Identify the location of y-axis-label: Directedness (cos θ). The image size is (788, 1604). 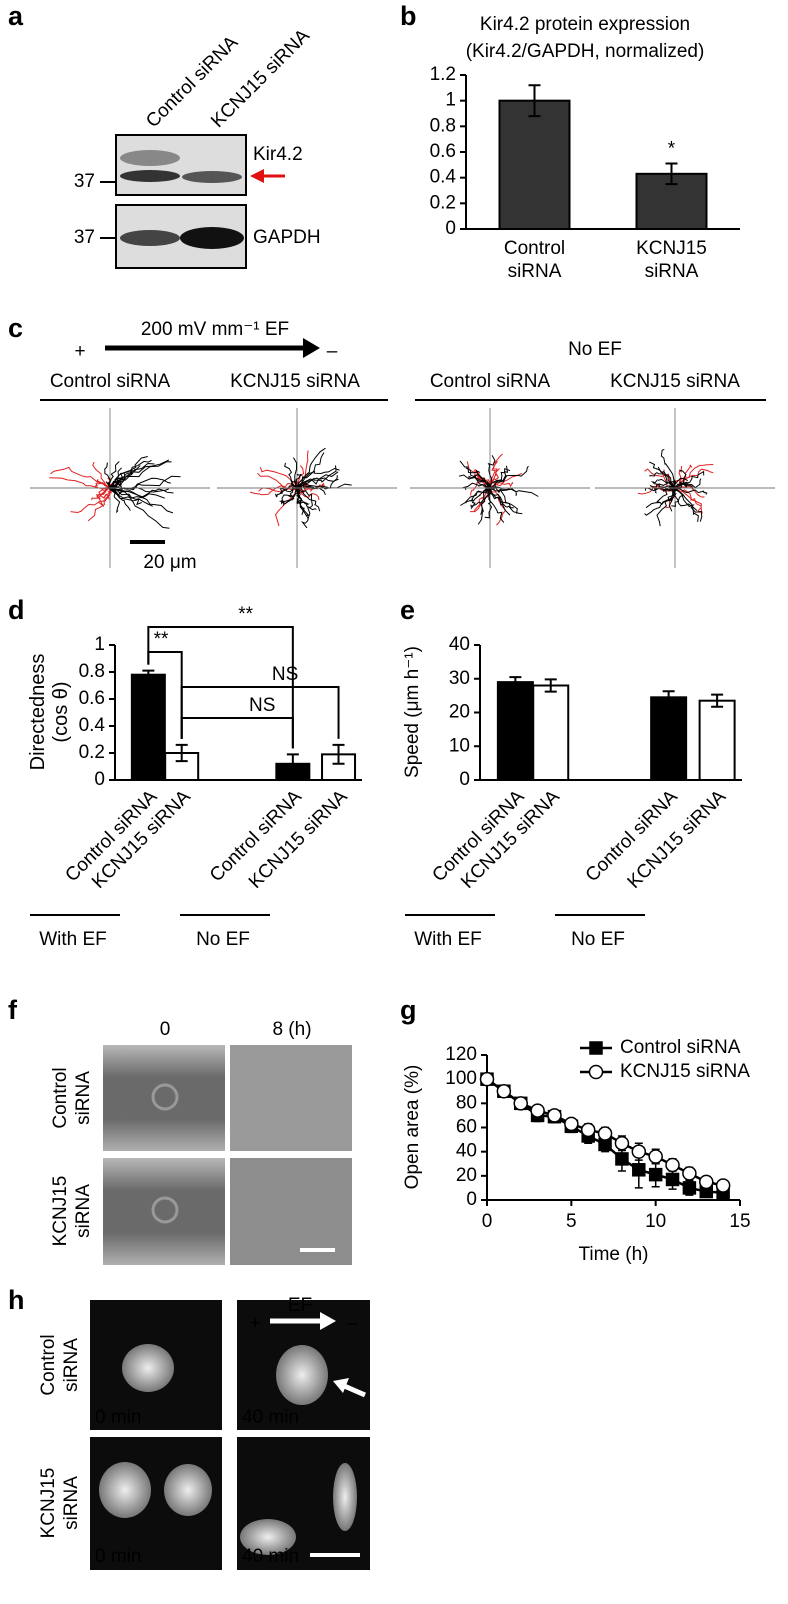
(49, 712).